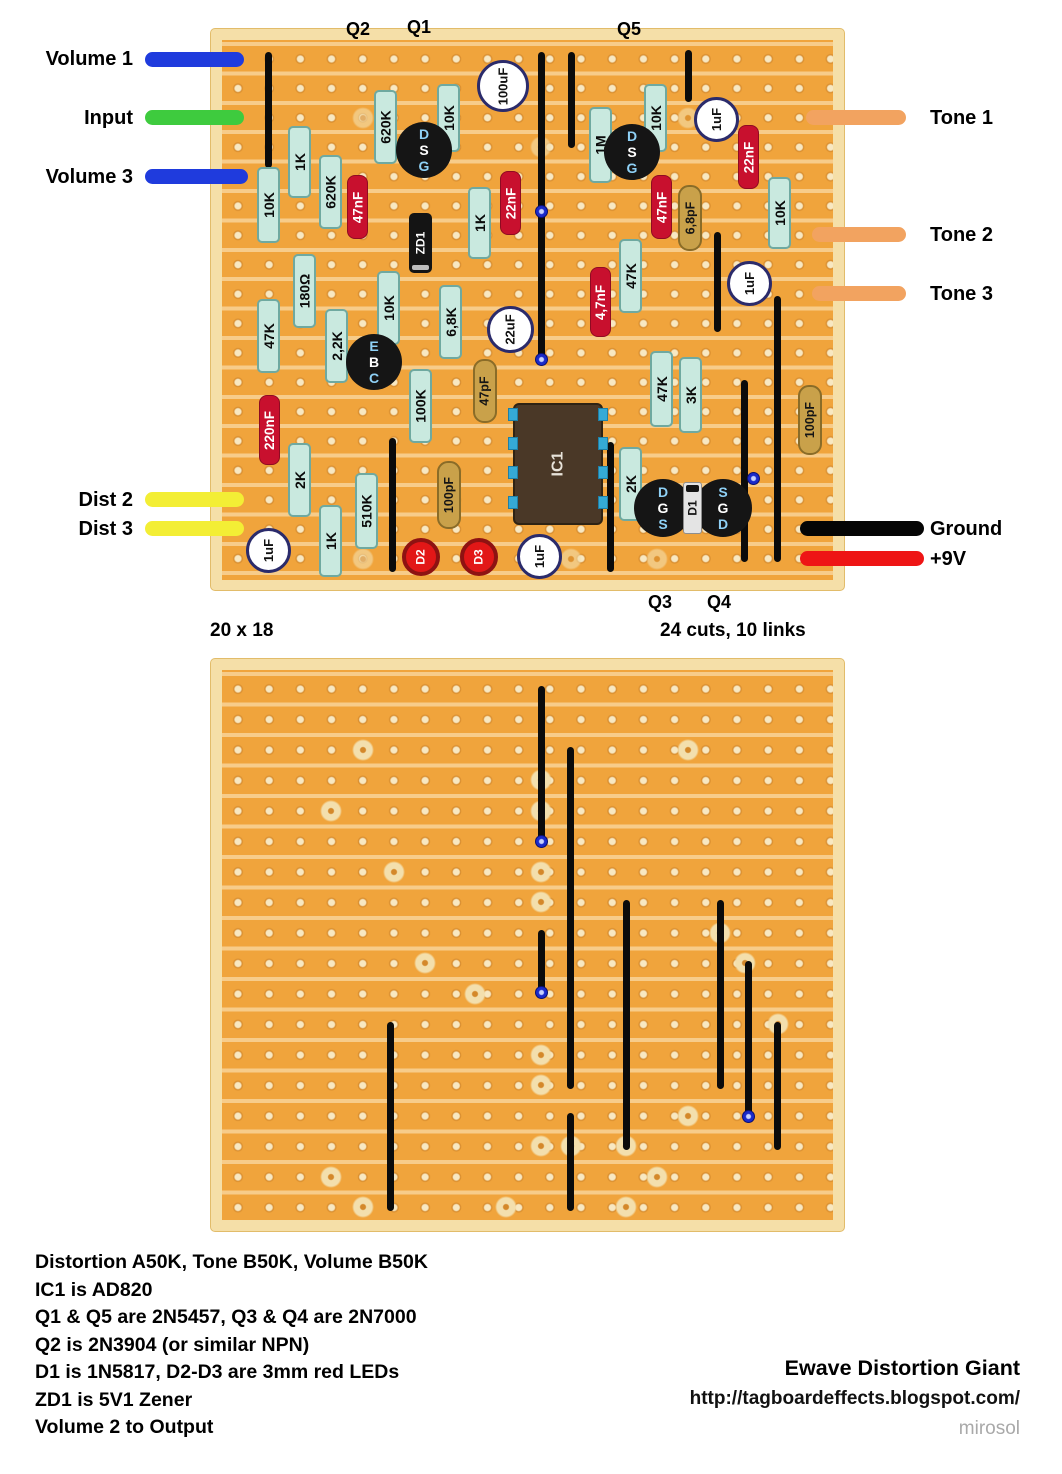 Image resolution: width=1062 pixels, height=1474 pixels. Describe the element at coordinates (420, 243) in the screenshot. I see `zener-label: ZD1` at that location.